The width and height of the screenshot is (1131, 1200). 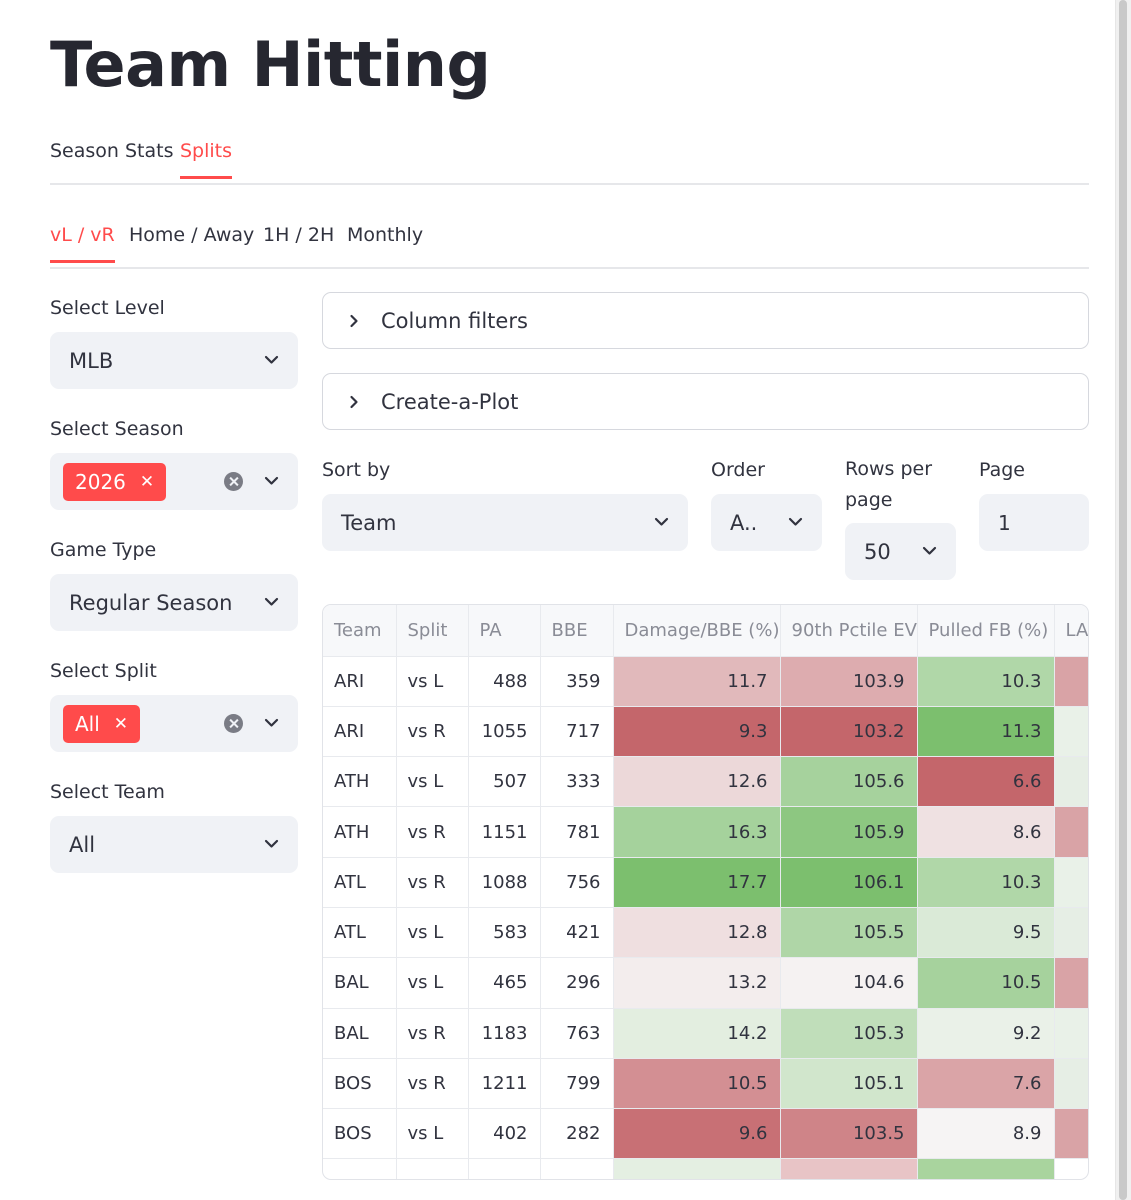 I want to click on column-header-ev90: 90th Pctile EV, so click(x=849, y=631).